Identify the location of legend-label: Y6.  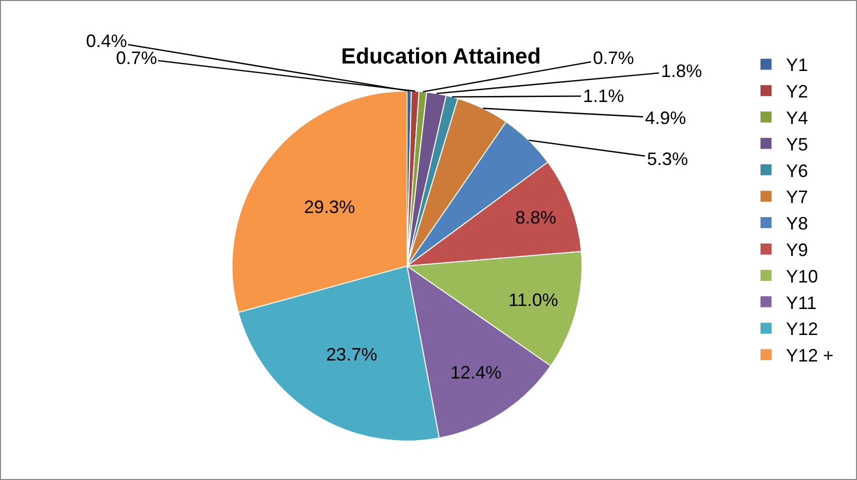
(797, 170).